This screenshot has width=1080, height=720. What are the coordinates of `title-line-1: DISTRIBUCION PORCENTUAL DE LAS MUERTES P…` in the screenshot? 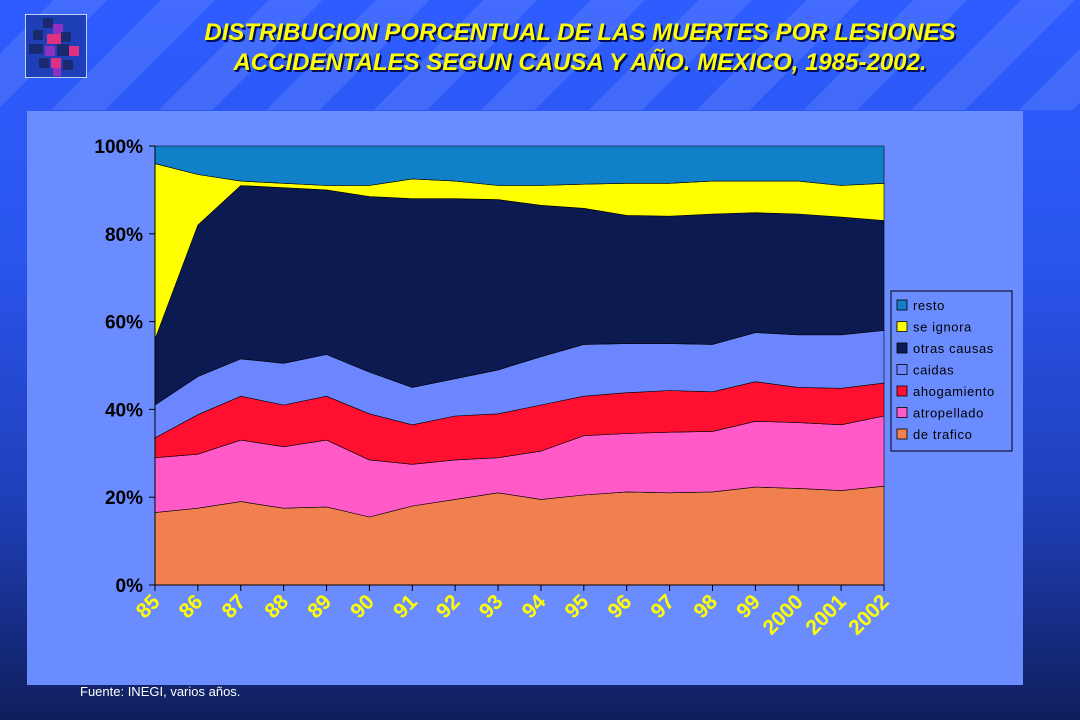 It's located at (580, 32).